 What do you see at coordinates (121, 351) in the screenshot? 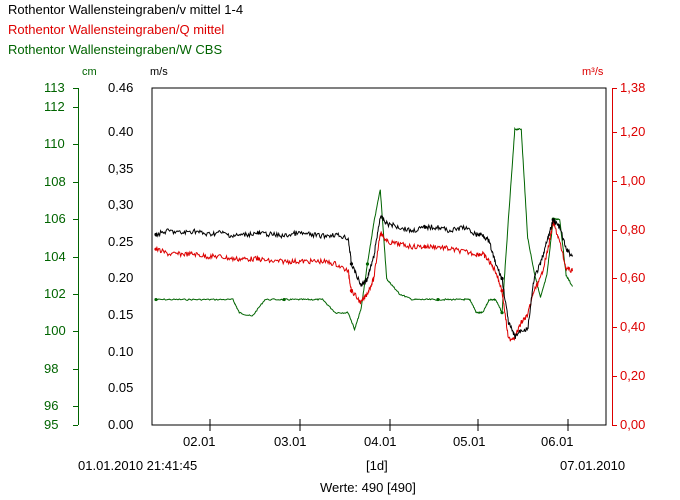
I see `v-axis-tick-label: 0.10` at bounding box center [121, 351].